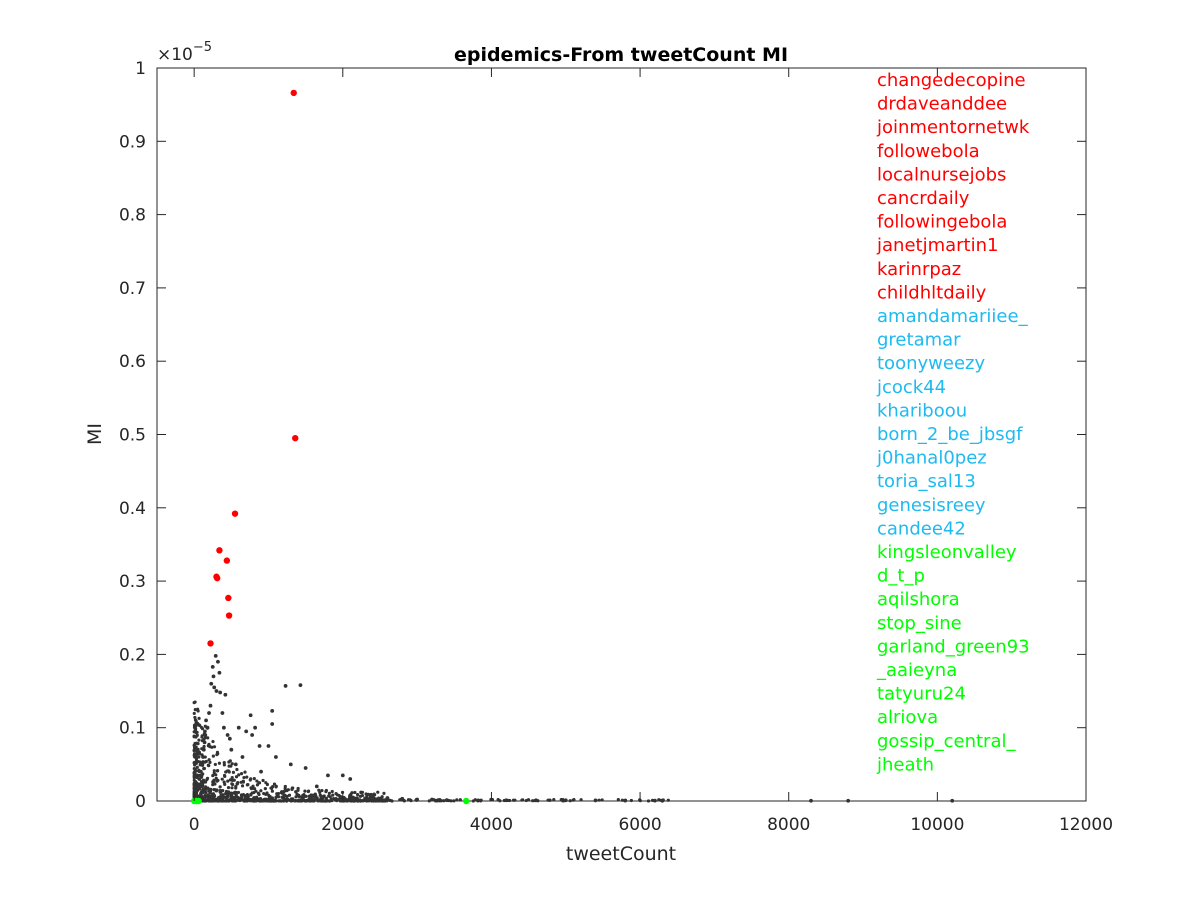  Describe the element at coordinates (639, 825) in the screenshot. I see `x-tick-label: 6000` at that location.